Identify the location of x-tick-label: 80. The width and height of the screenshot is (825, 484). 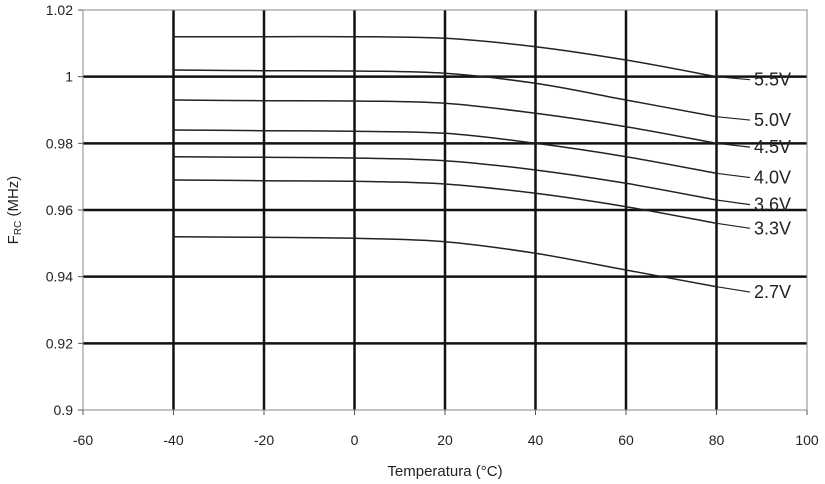
(717, 440).